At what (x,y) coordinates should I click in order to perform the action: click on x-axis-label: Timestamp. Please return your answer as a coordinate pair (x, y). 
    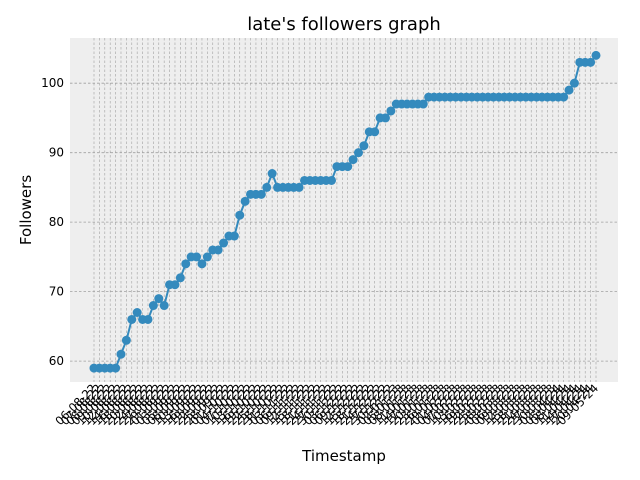
    Looking at the image, I should click on (343, 456).